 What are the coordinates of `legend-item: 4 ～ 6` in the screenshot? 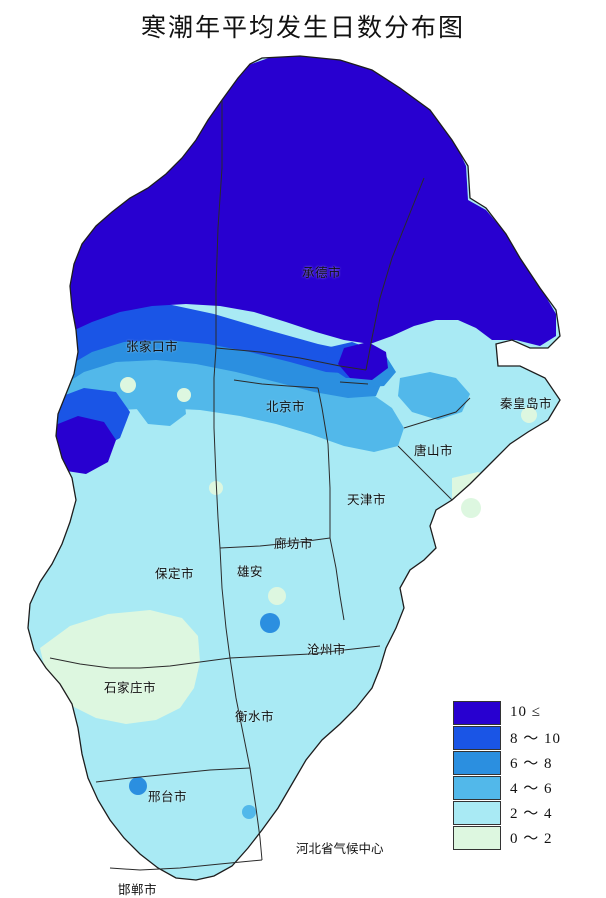 It's located at (518, 787).